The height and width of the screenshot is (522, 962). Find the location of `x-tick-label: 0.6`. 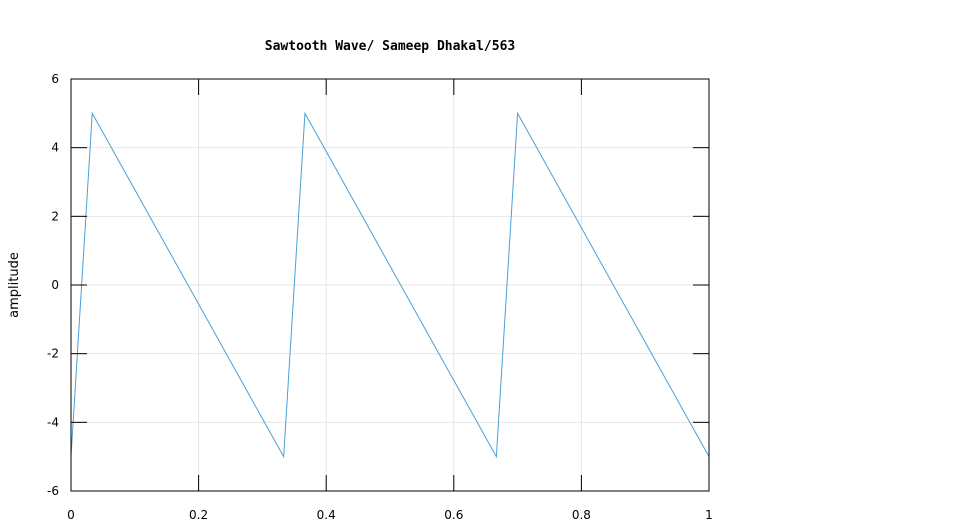

x-tick-label: 0.6 is located at coordinates (453, 515).